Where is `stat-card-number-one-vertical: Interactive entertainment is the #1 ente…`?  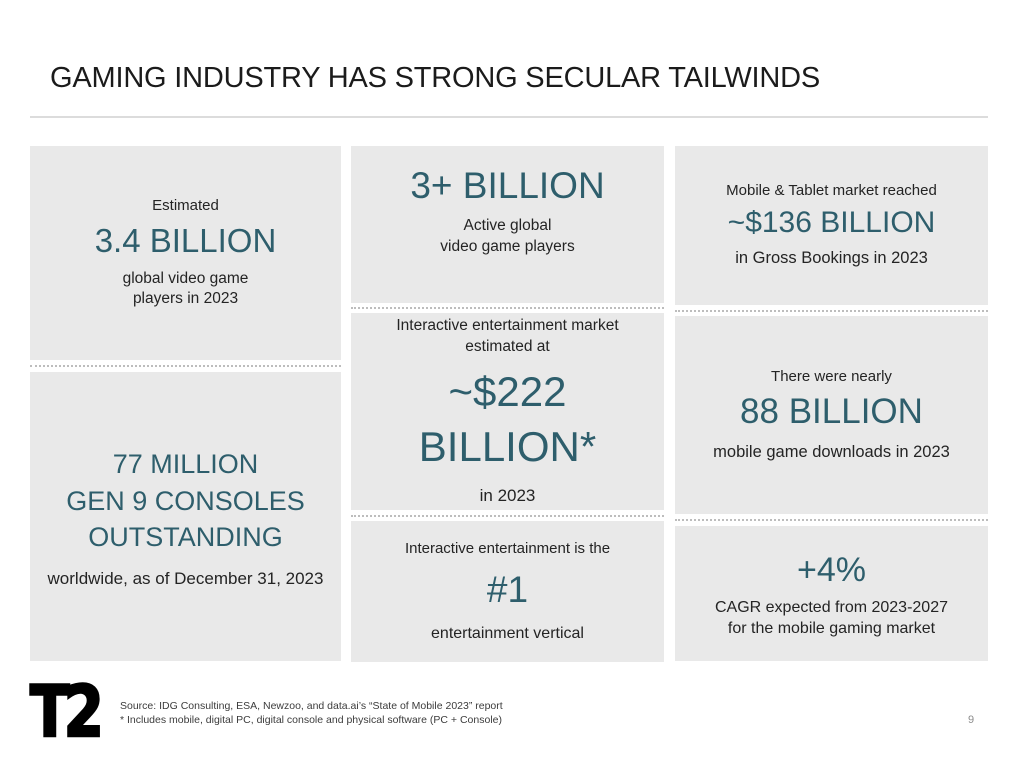
stat-card-number-one-vertical: Interactive entertainment is the #1 ente… is located at coordinates (507, 591).